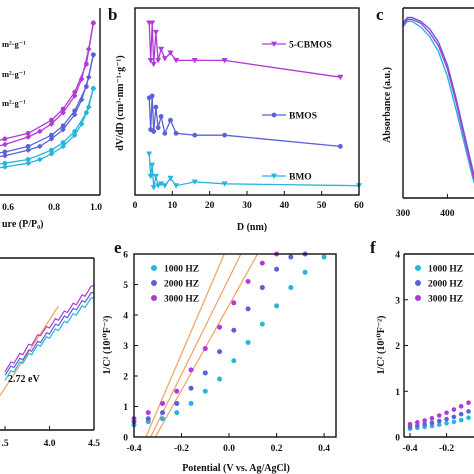 The width and height of the screenshot is (474, 474). I want to click on b-x-tick-label: 40, so click(285, 206).